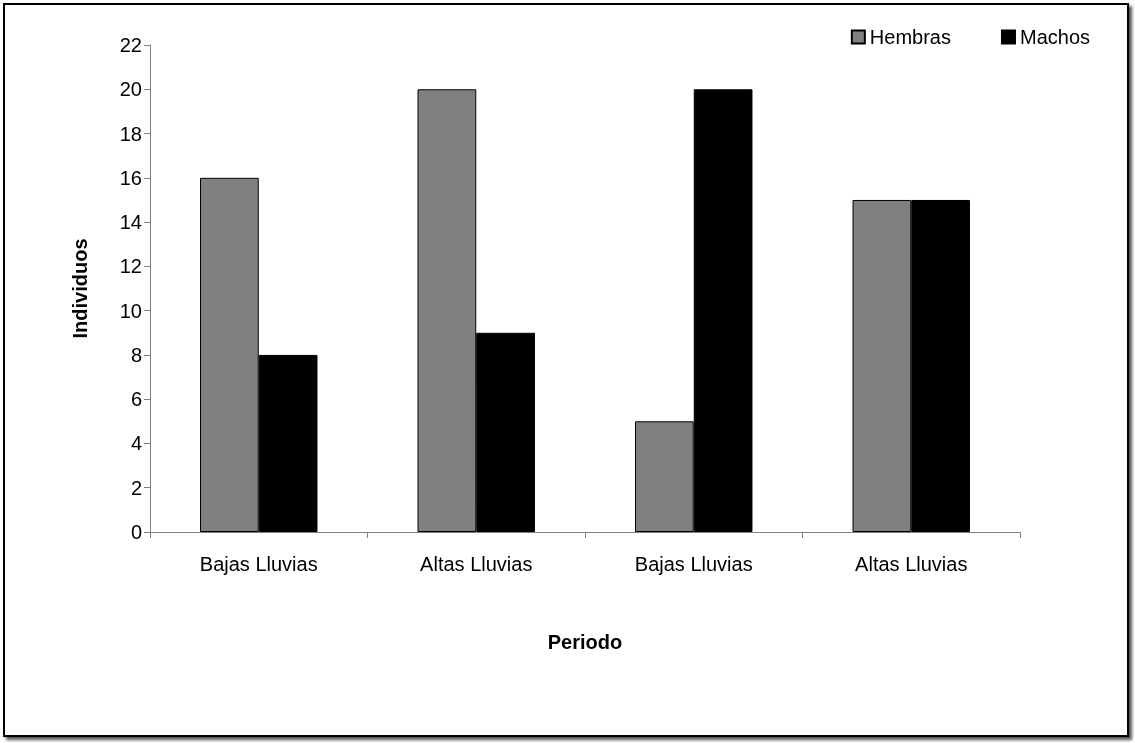 This screenshot has height=743, width=1135. Describe the element at coordinates (1054, 37) in the screenshot. I see `legend-label: Machos` at that location.